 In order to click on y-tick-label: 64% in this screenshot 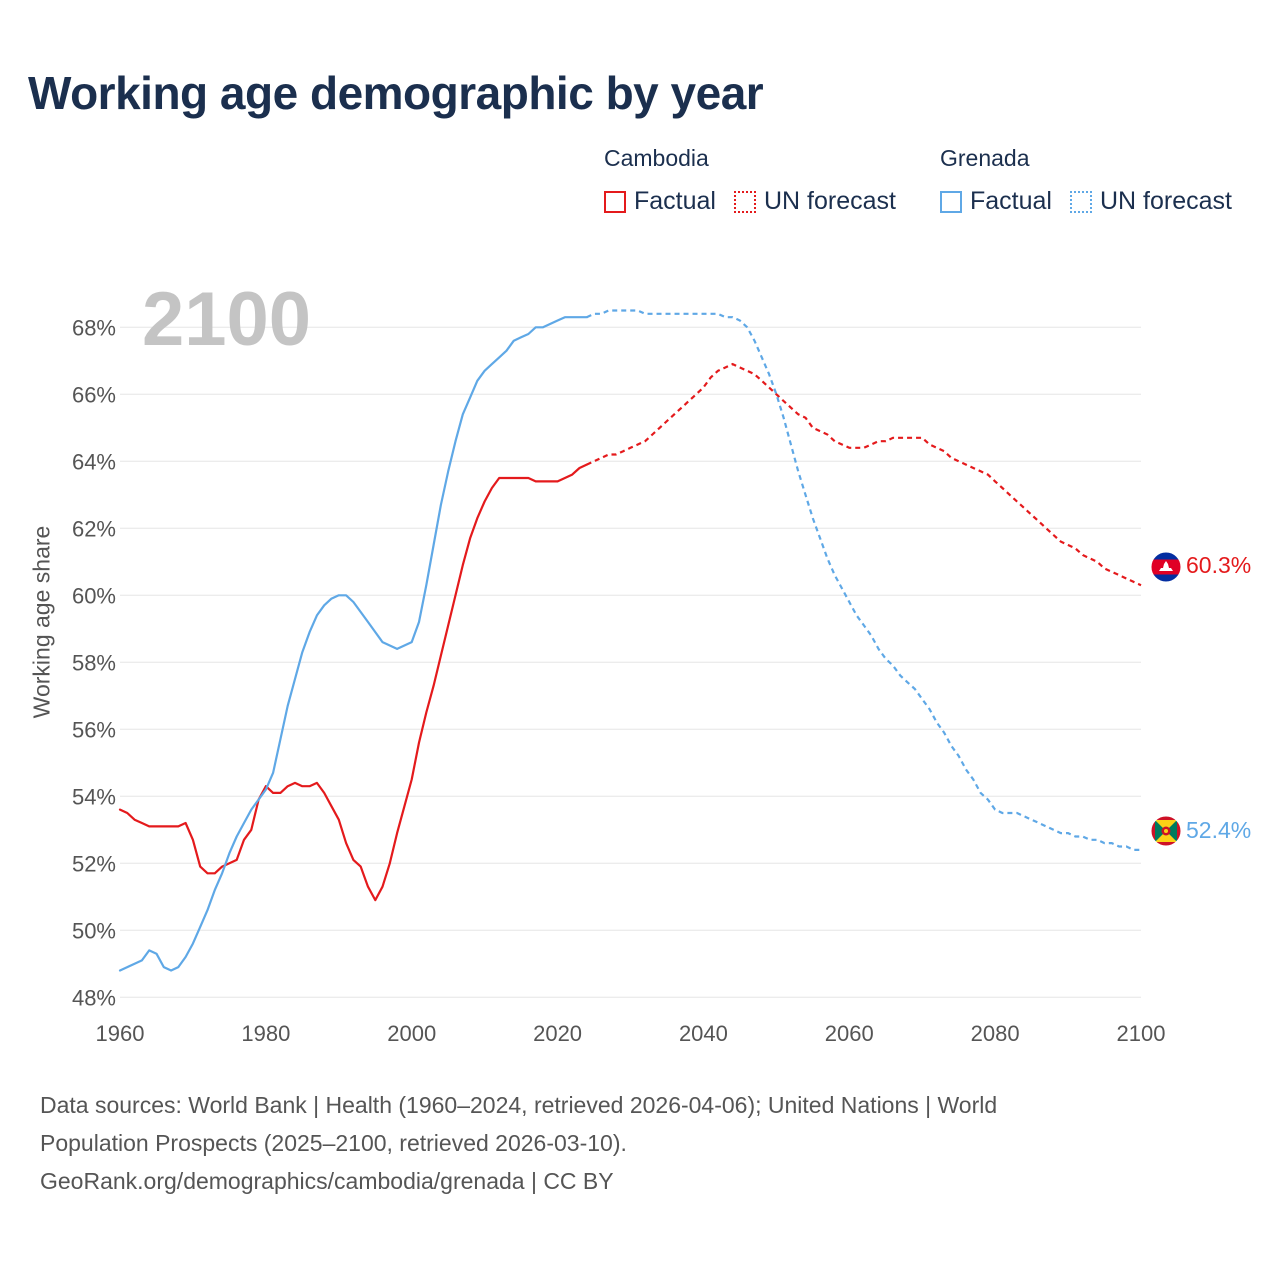, I will do `click(94, 461)`.